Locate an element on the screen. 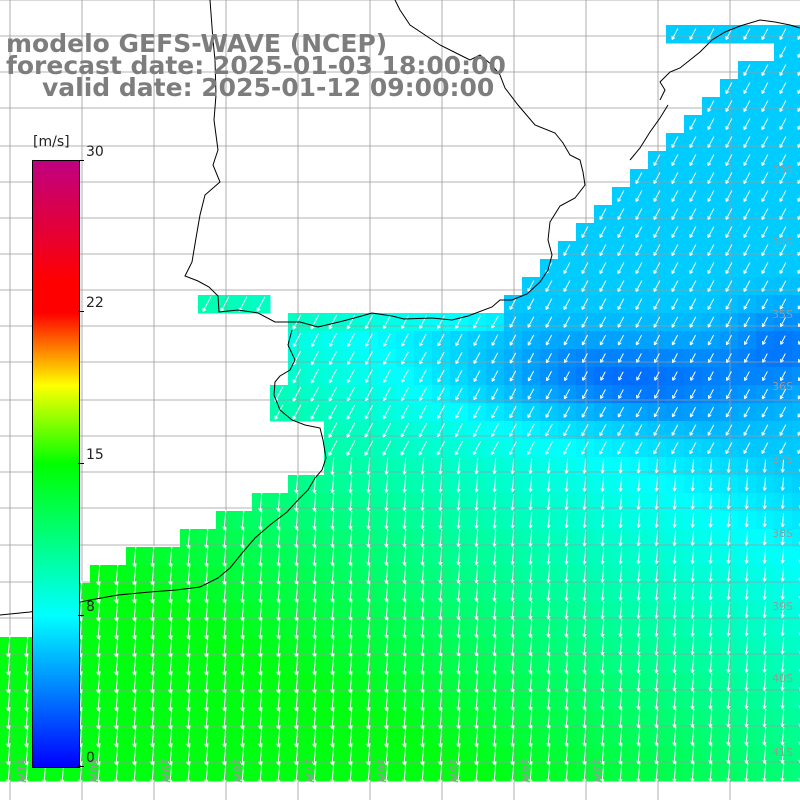 This screenshot has width=800, height=800. colorbar-tick-label: 0 is located at coordinates (90, 758).